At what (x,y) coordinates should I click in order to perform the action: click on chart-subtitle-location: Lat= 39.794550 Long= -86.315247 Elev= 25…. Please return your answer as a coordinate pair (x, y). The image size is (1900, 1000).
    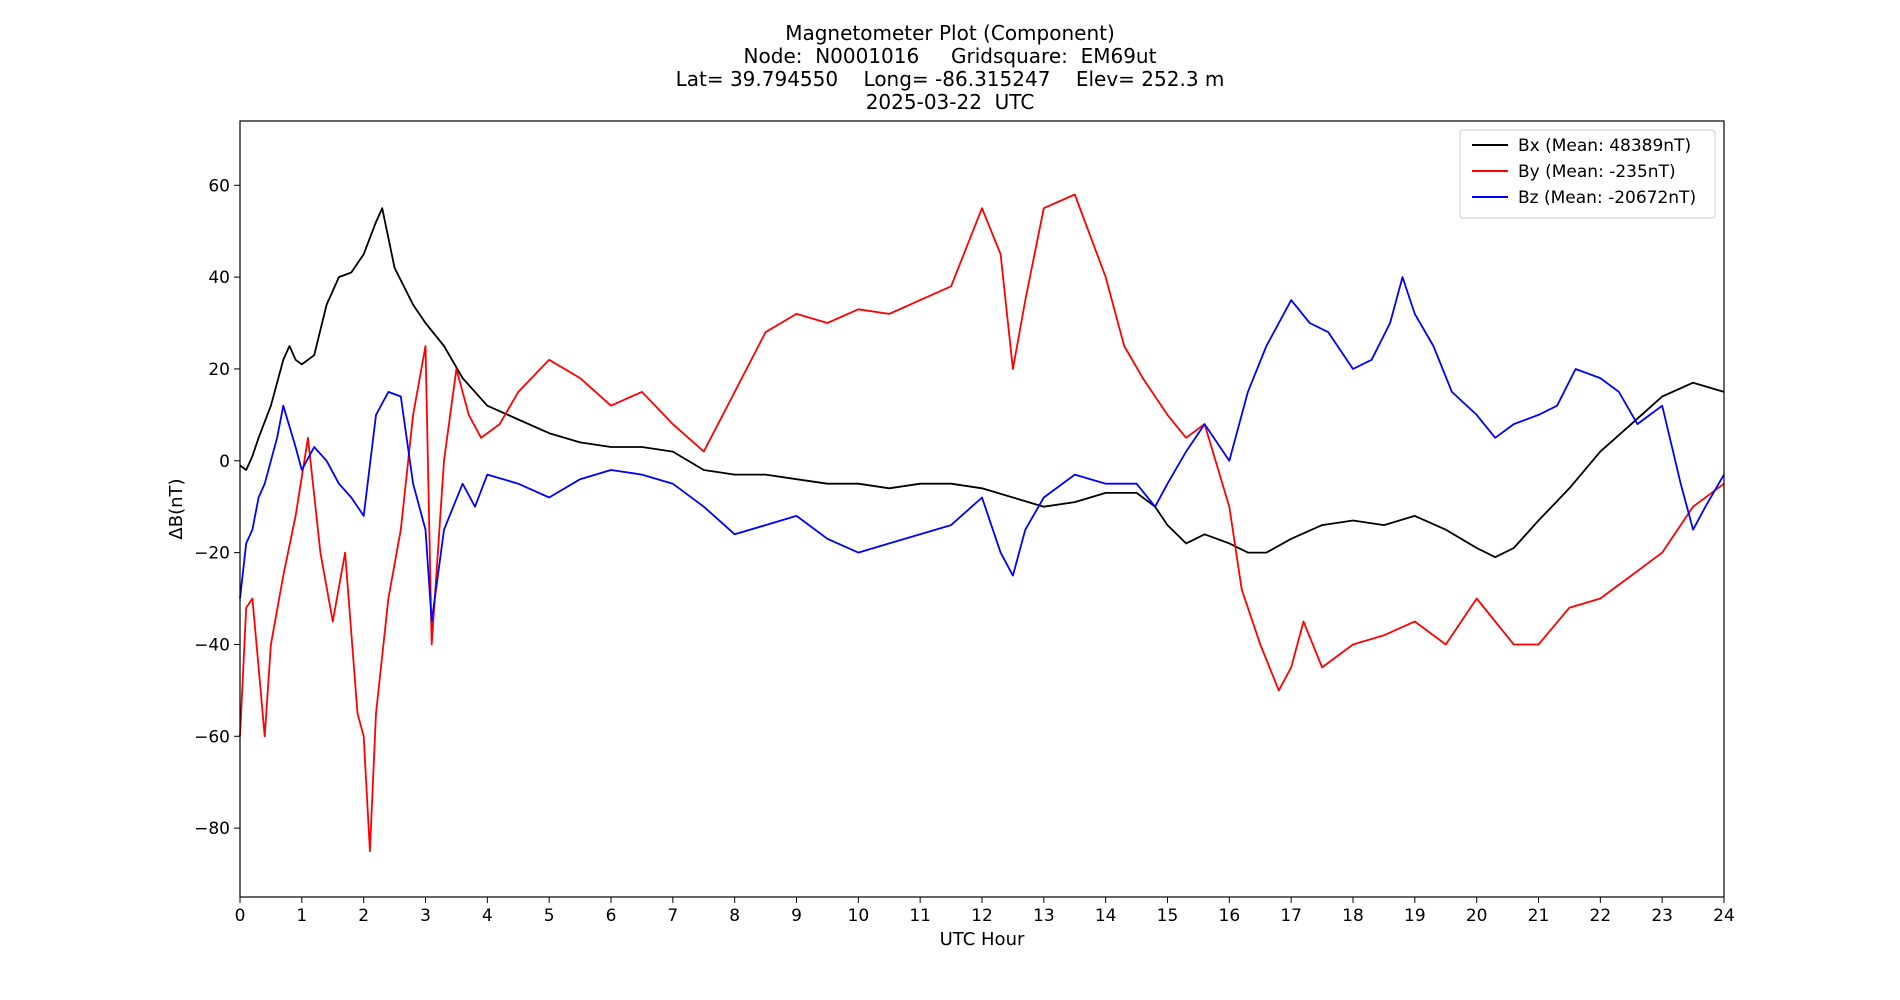
    Looking at the image, I should click on (950, 79).